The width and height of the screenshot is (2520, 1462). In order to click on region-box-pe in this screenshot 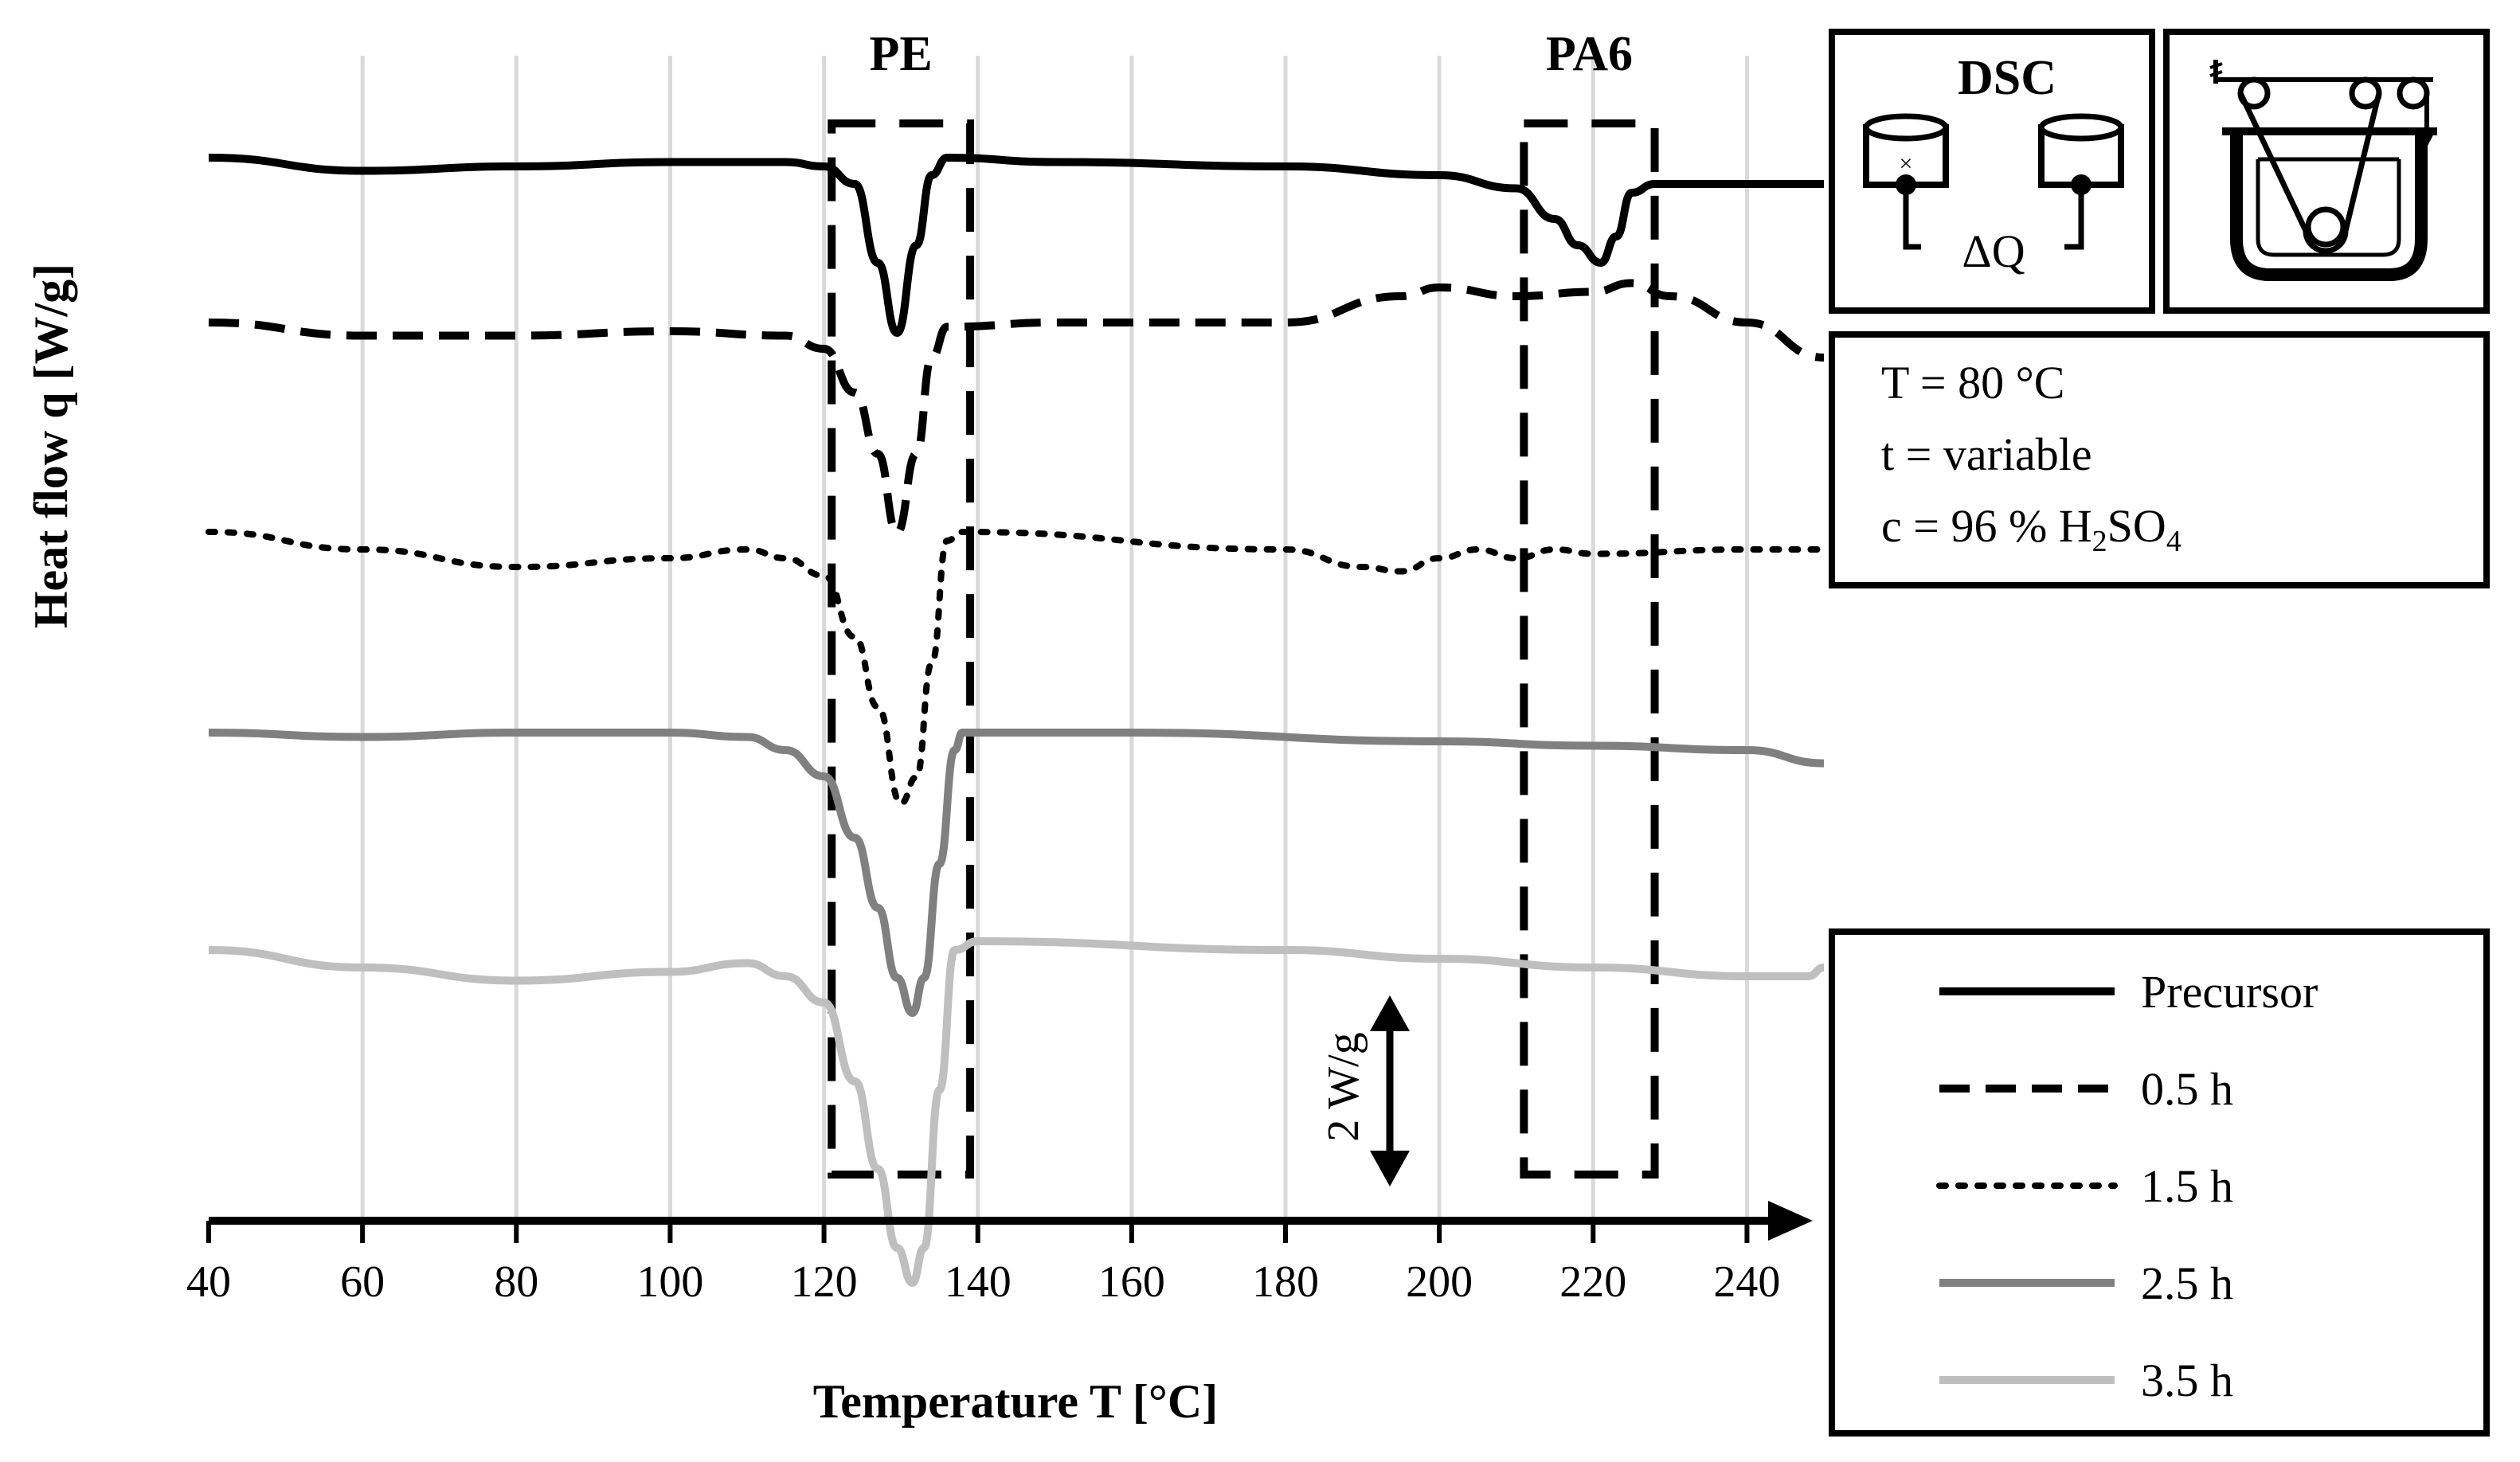, I will do `click(901, 649)`.